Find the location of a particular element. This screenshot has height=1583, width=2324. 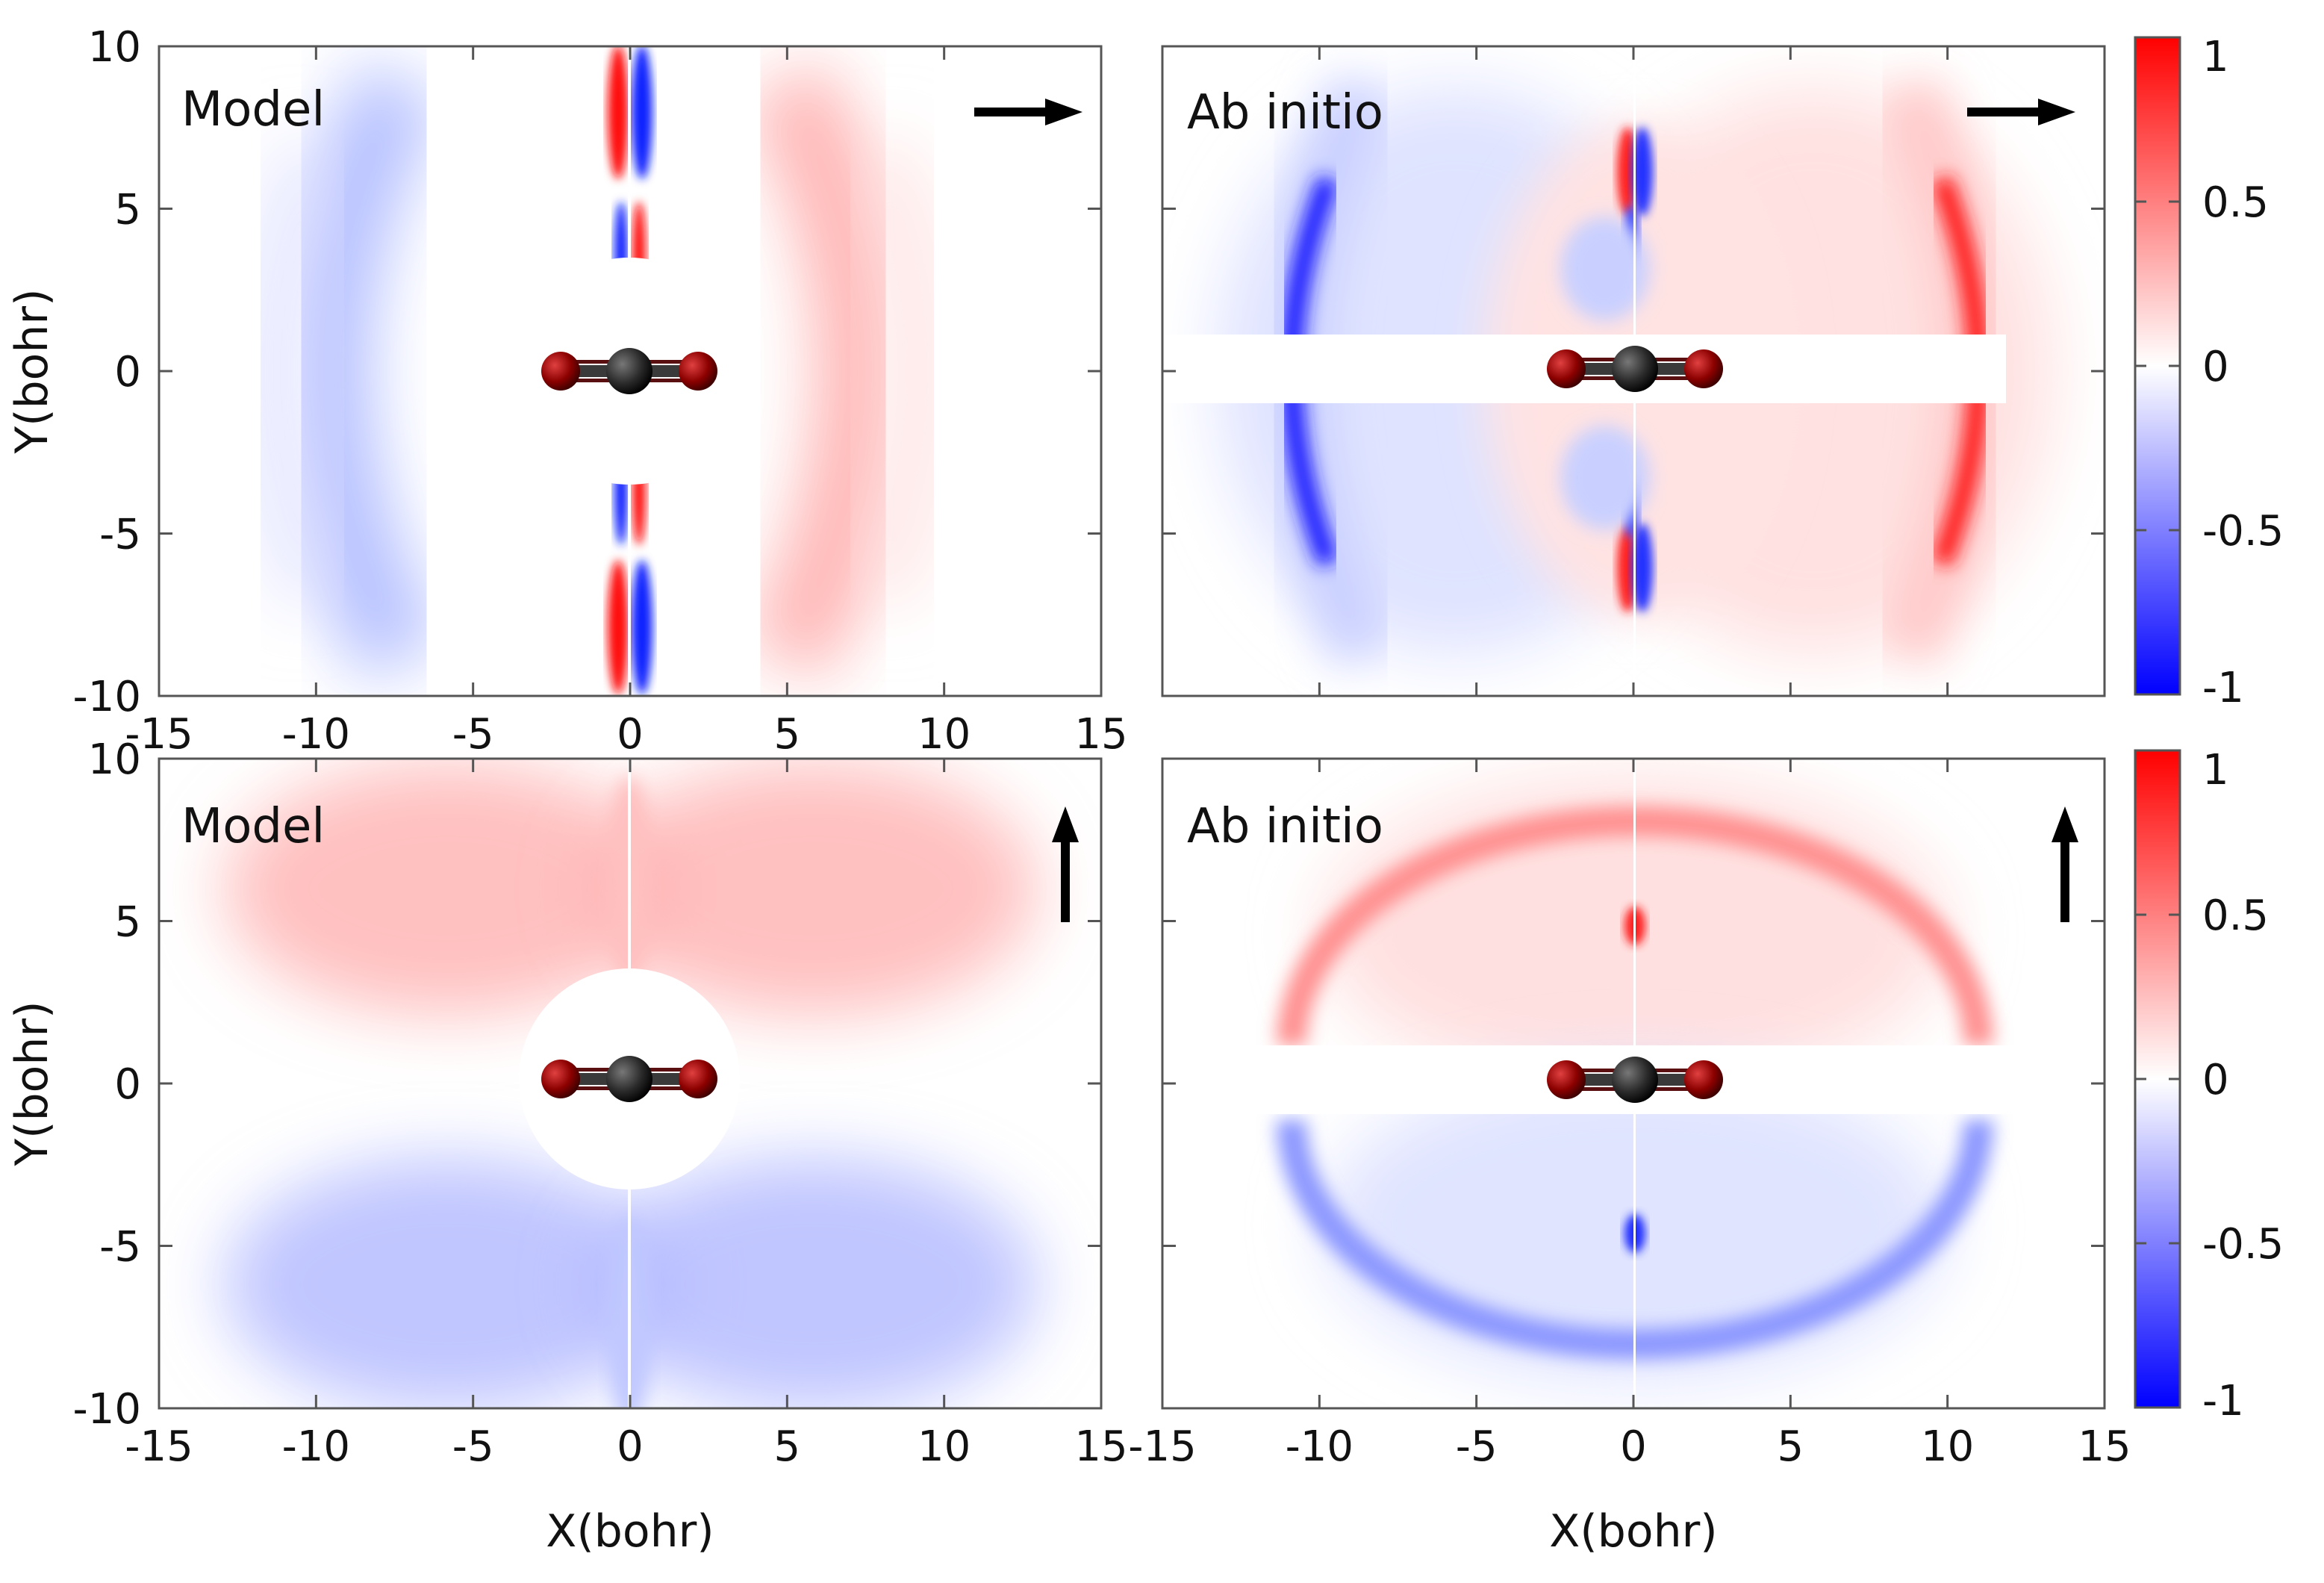

heatmap-bottom-left is located at coordinates (631, 1083).